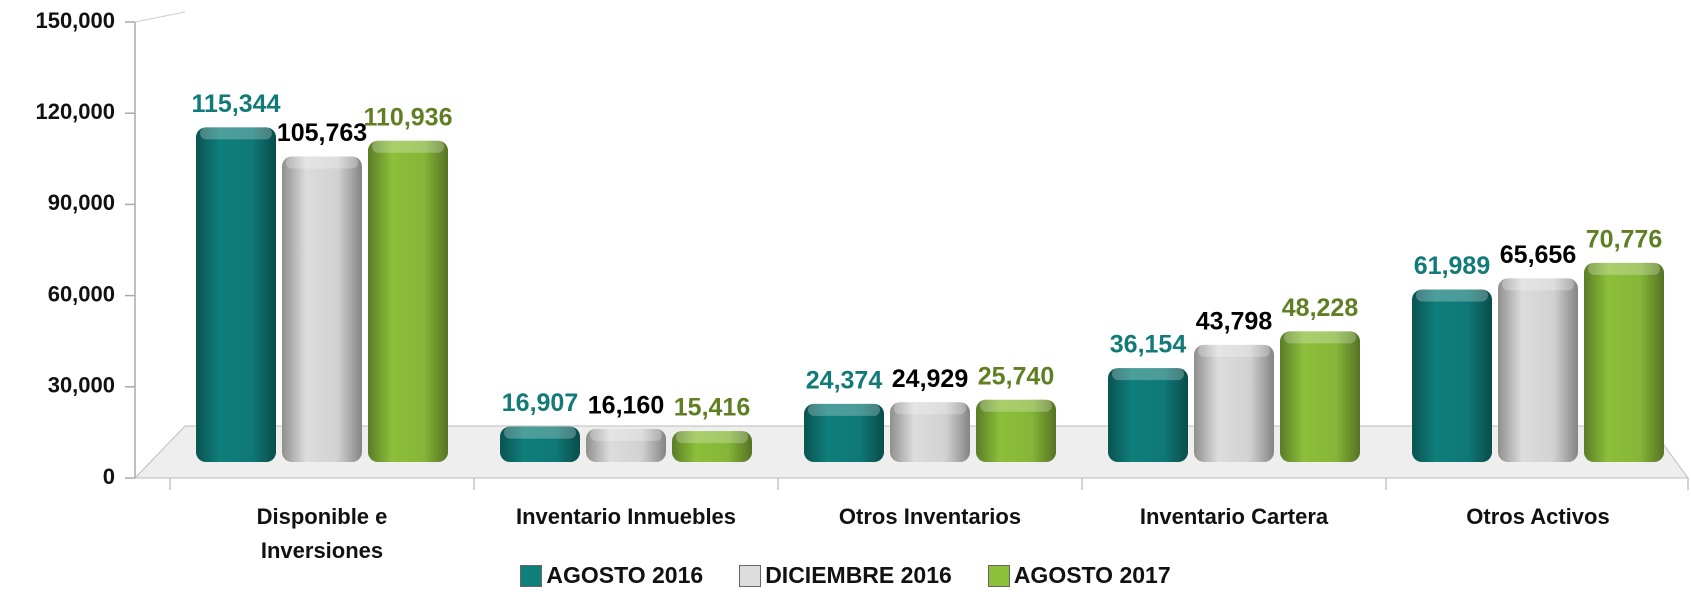 Image resolution: width=1691 pixels, height=592 pixels. What do you see at coordinates (1452, 266) in the screenshot?
I see `data-label: 61,989` at bounding box center [1452, 266].